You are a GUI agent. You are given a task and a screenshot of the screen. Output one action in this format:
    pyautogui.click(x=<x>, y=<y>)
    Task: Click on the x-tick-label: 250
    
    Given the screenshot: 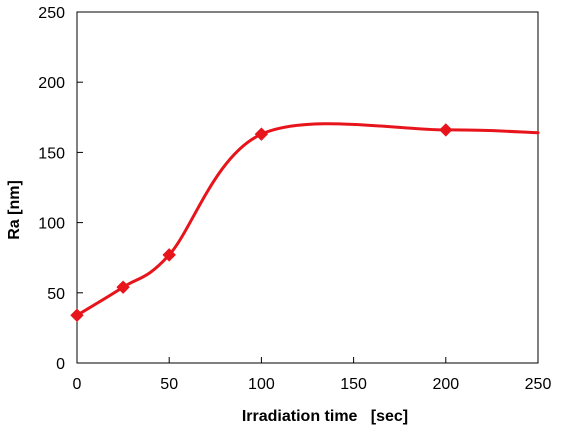 What is the action you would take?
    pyautogui.click(x=538, y=384)
    